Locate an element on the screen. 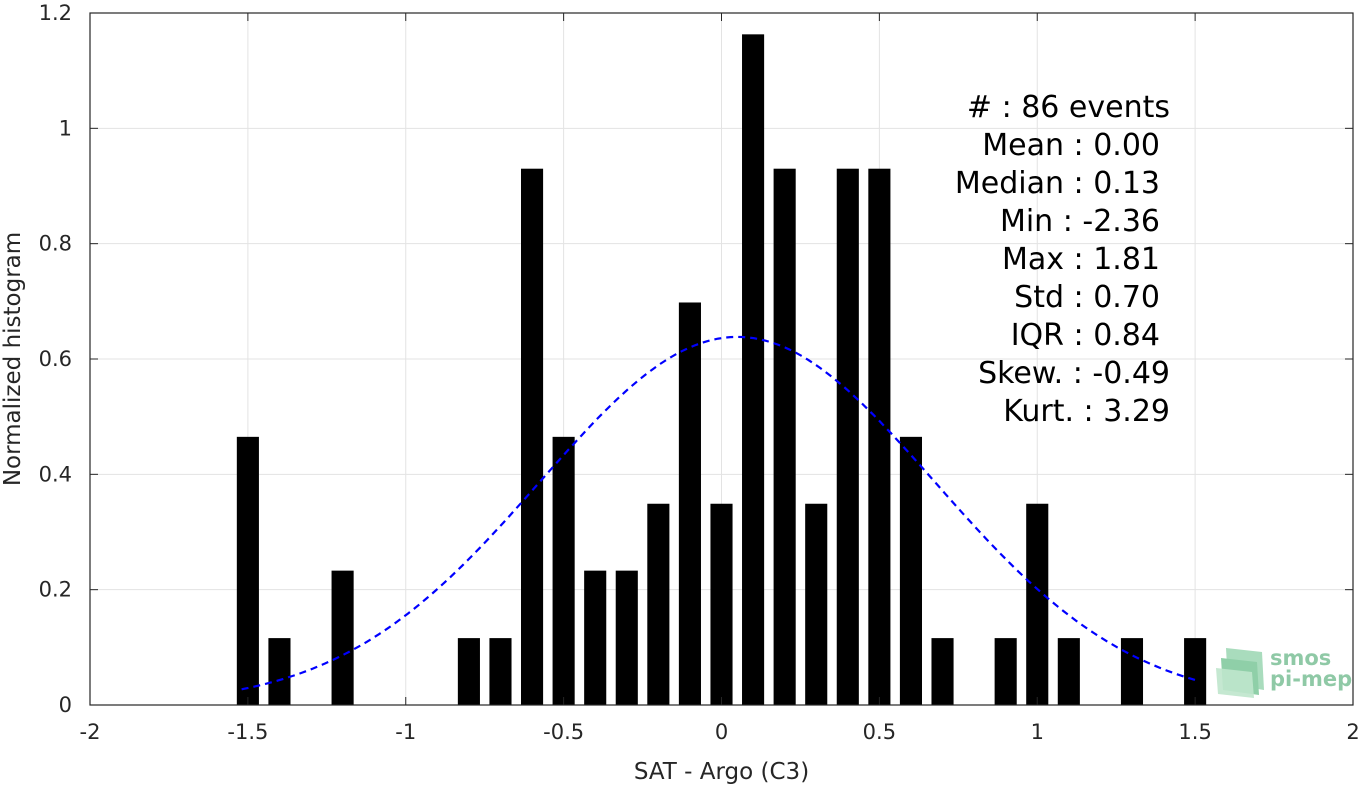 Image resolution: width=1366 pixels, height=786 pixels. logo-text-line2: pi-mep is located at coordinates (1311, 679).